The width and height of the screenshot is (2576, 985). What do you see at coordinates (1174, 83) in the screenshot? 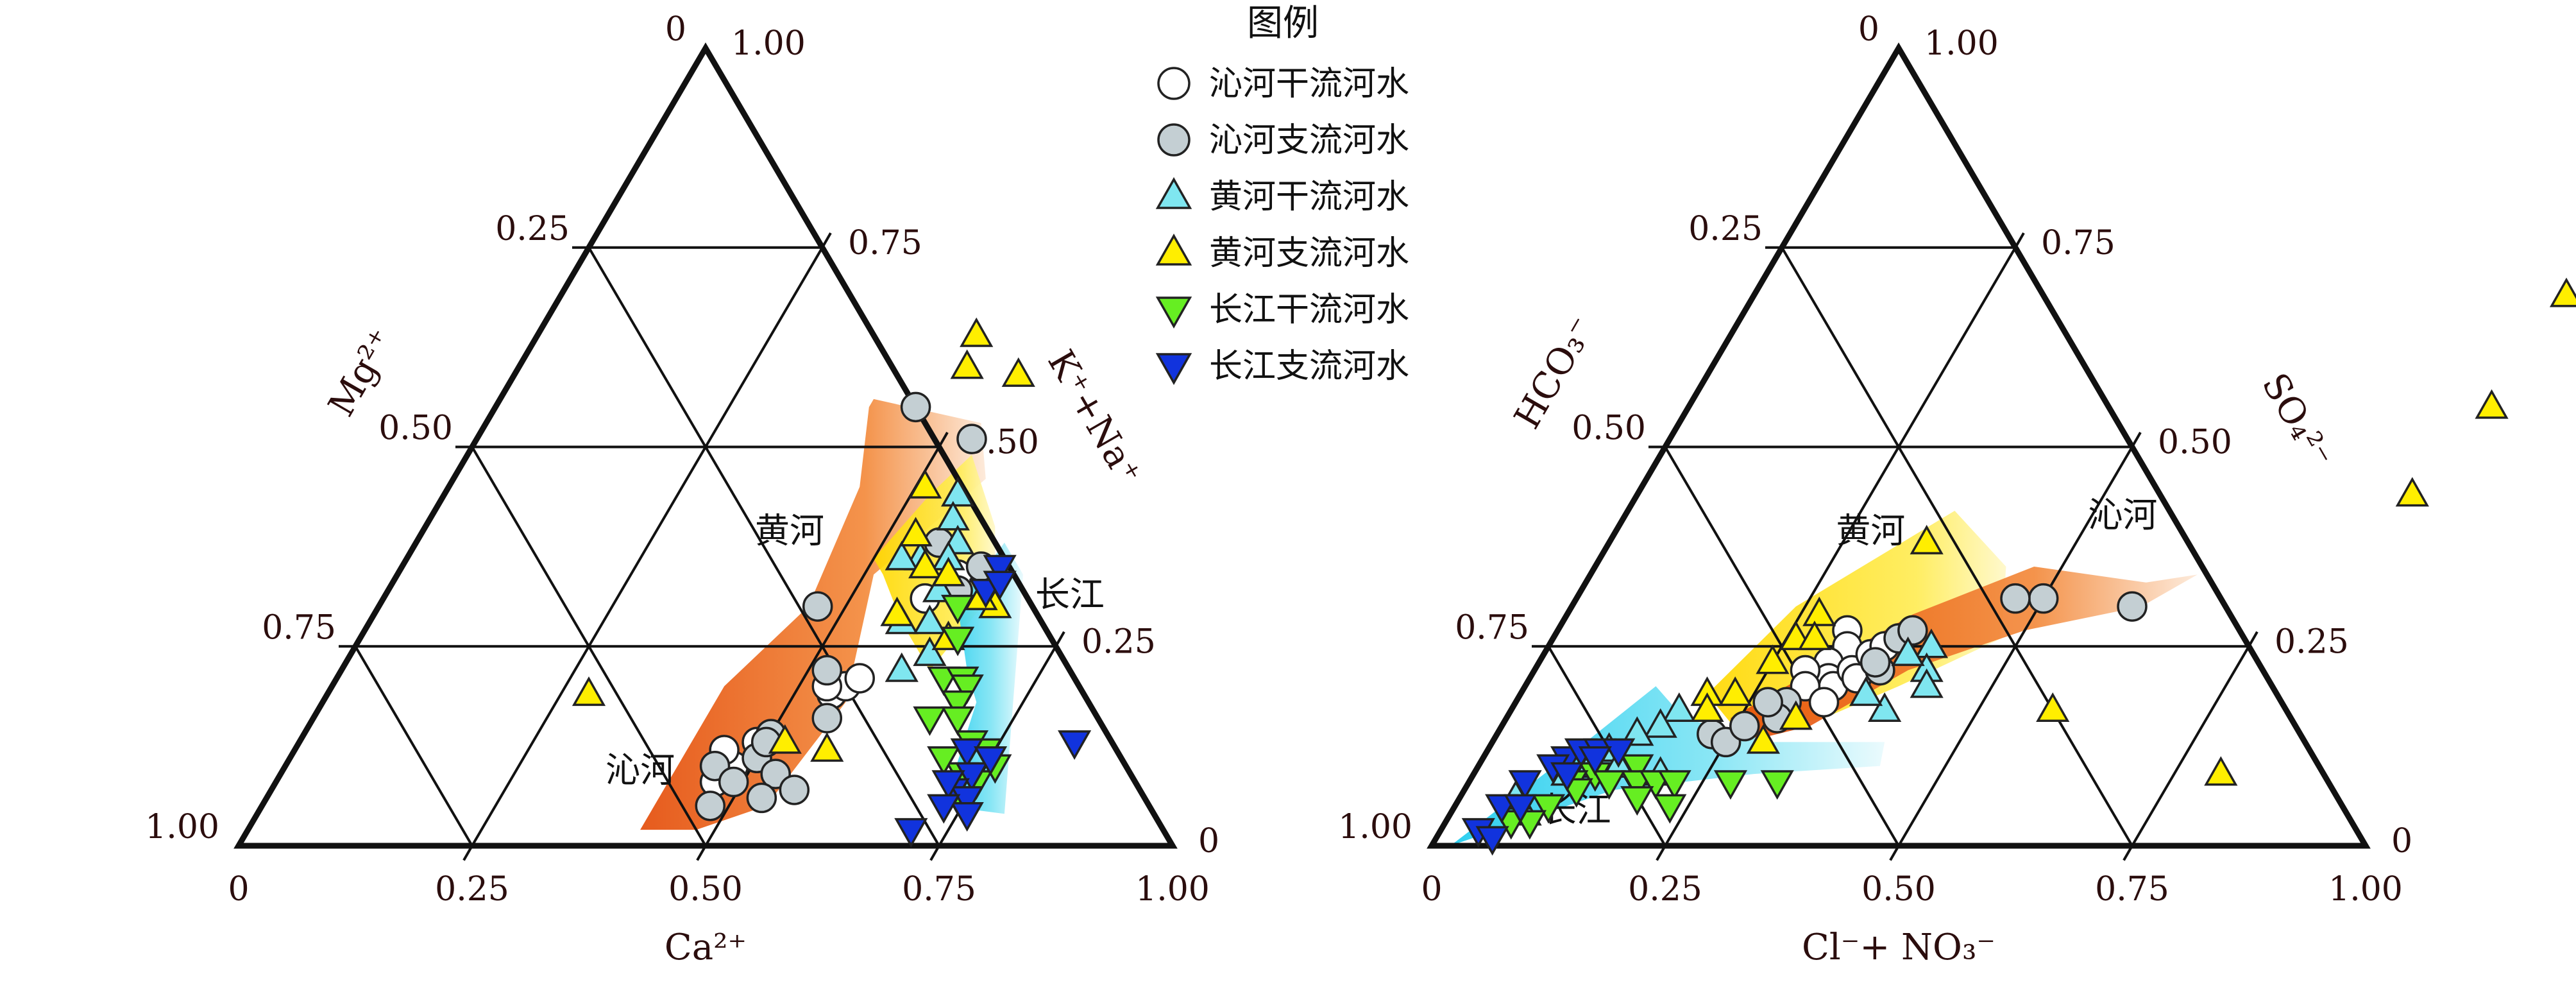
I see `legend-qin_main-marker` at bounding box center [1174, 83].